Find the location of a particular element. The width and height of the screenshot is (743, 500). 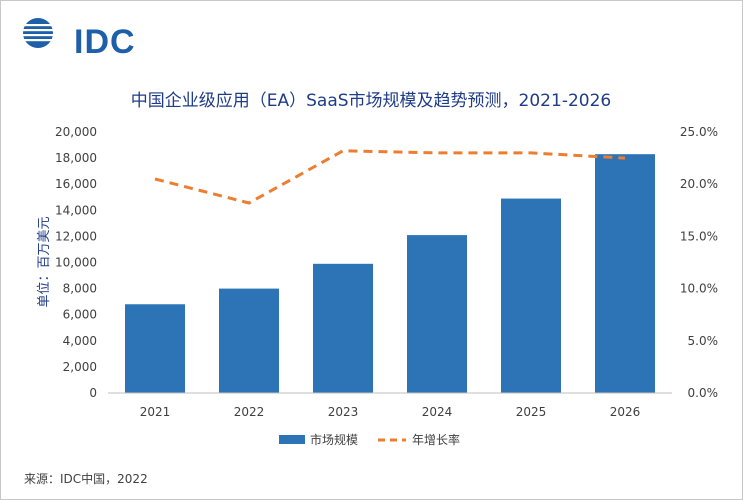

y2-tick-label: 25.0% is located at coordinates (699, 132).